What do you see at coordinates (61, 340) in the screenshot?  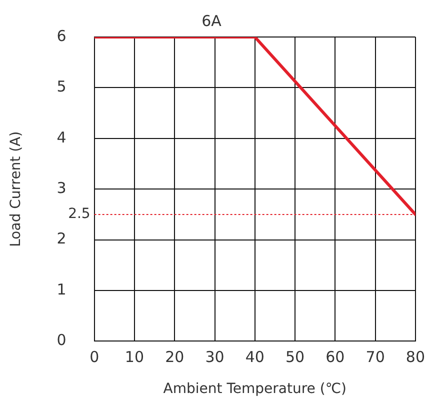 I see `y-tick-label: 0` at bounding box center [61, 340].